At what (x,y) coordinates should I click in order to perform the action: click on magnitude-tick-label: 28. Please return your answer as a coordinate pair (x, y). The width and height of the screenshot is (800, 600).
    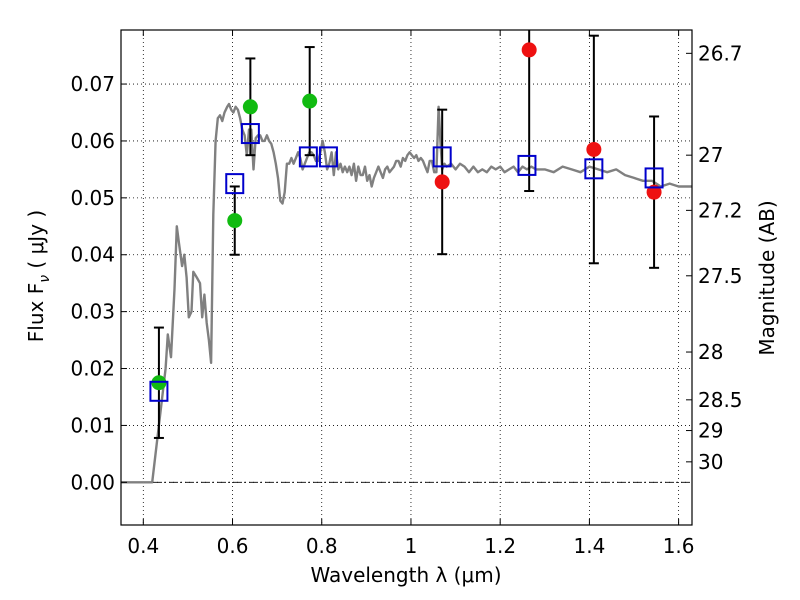
    Looking at the image, I should click on (710, 352).